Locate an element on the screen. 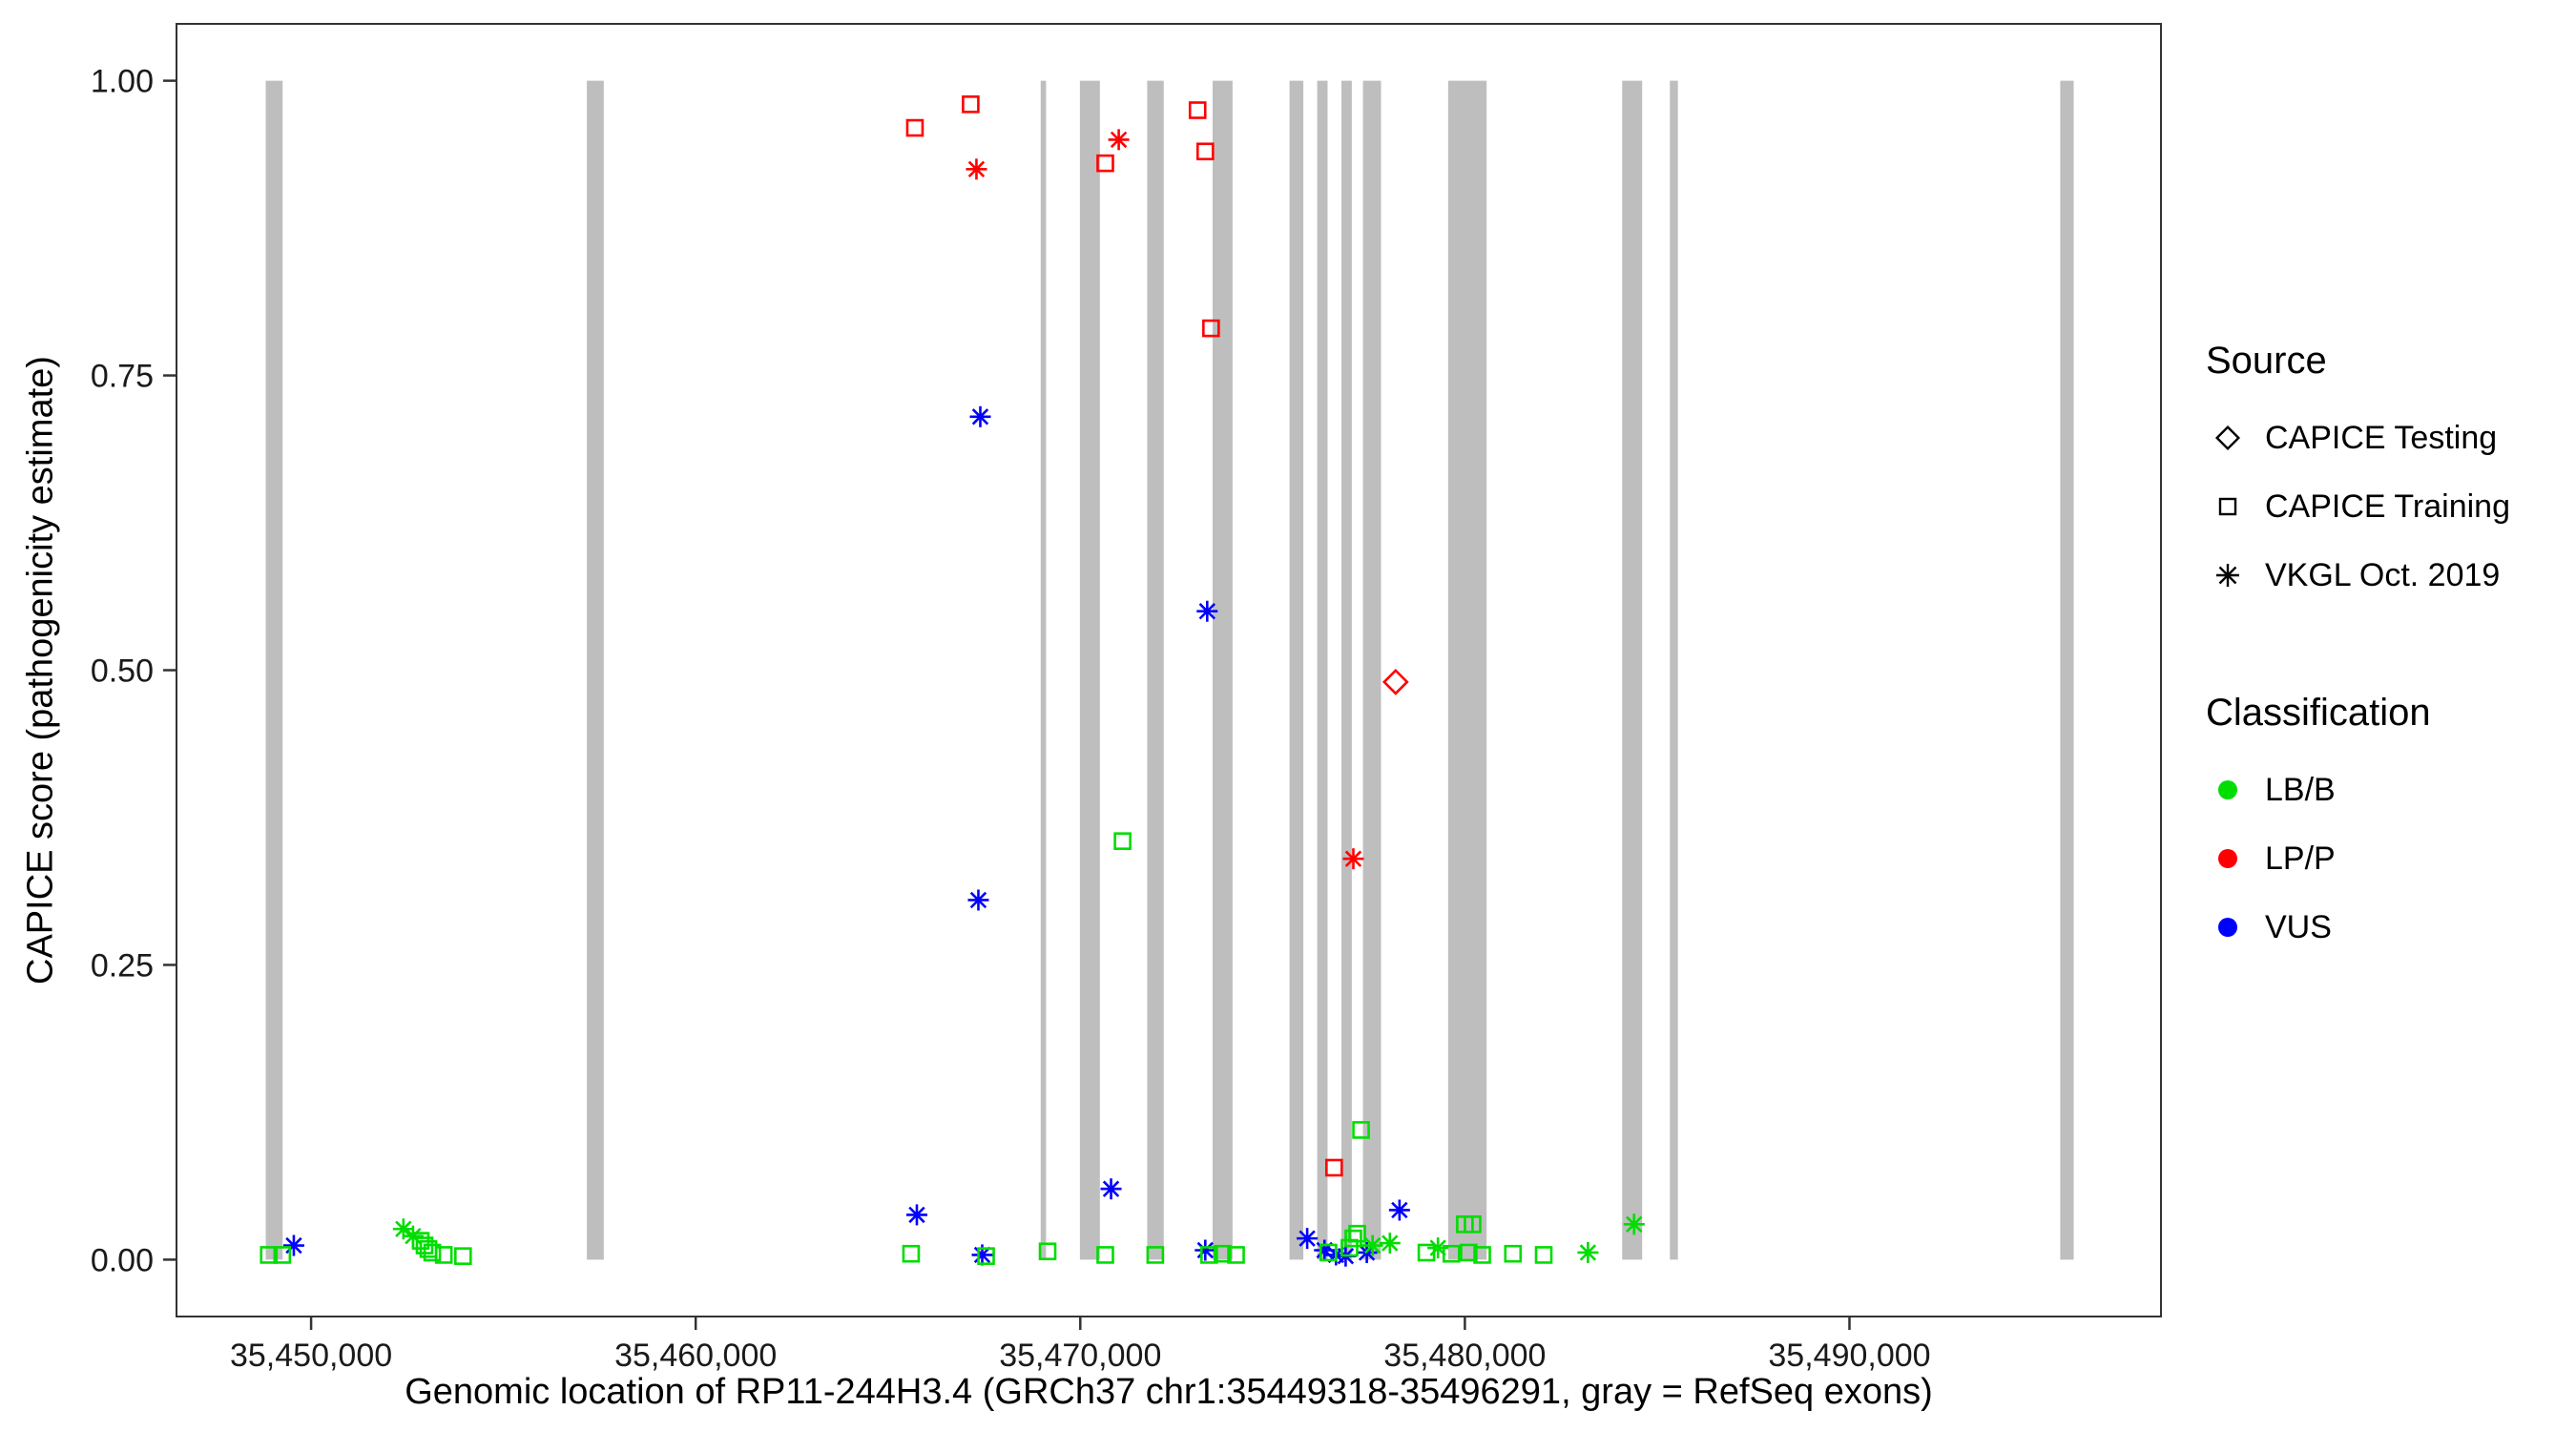 The image size is (2576, 1431). legend-item-capice-testing: CAPICE Testing is located at coordinates (2358, 438).